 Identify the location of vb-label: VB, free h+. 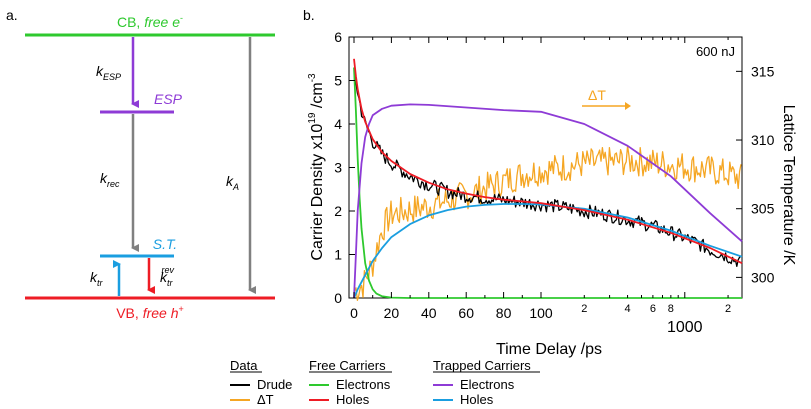
(150, 312).